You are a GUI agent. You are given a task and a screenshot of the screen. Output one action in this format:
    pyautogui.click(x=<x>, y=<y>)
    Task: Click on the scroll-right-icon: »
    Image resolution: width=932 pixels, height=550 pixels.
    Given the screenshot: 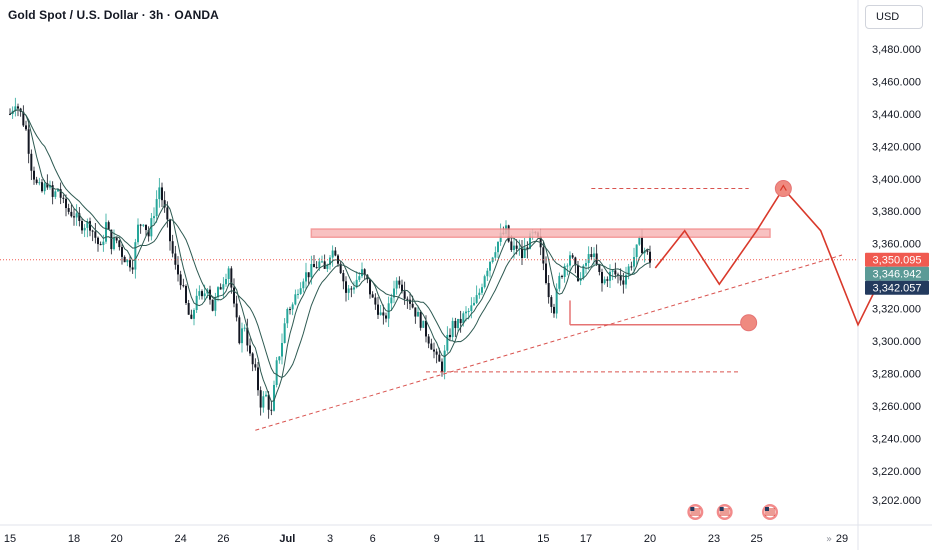 What is the action you would take?
    pyautogui.click(x=829, y=539)
    